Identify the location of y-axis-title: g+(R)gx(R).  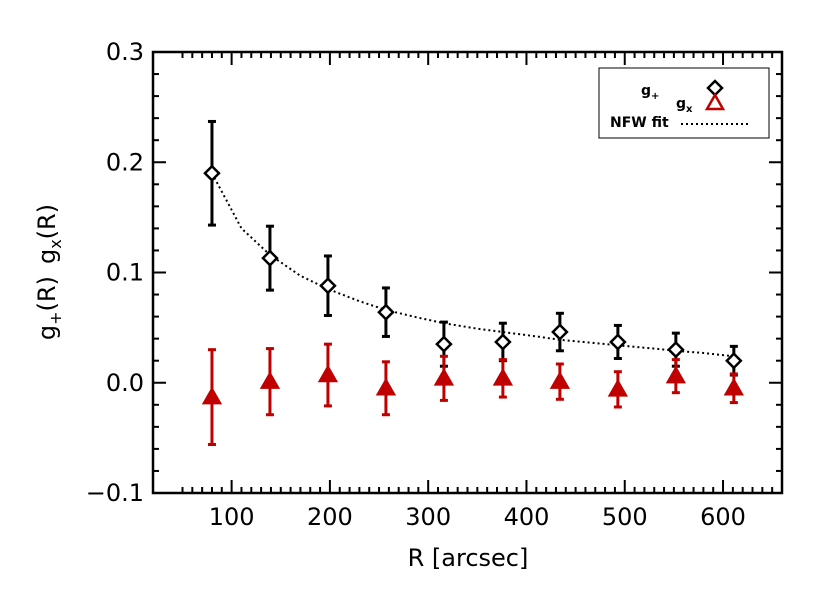
(49, 272).